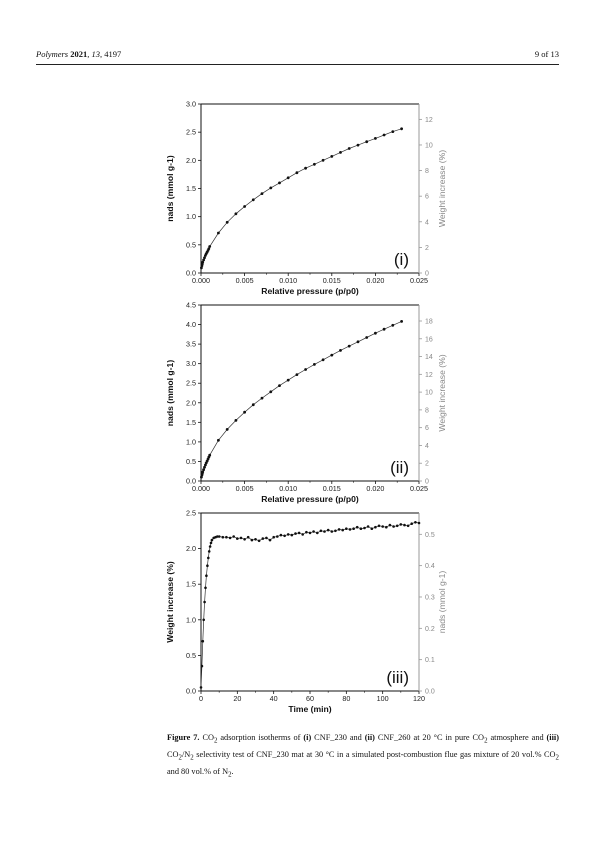  What do you see at coordinates (297, 64) in the screenshot?
I see `header-rule` at bounding box center [297, 64].